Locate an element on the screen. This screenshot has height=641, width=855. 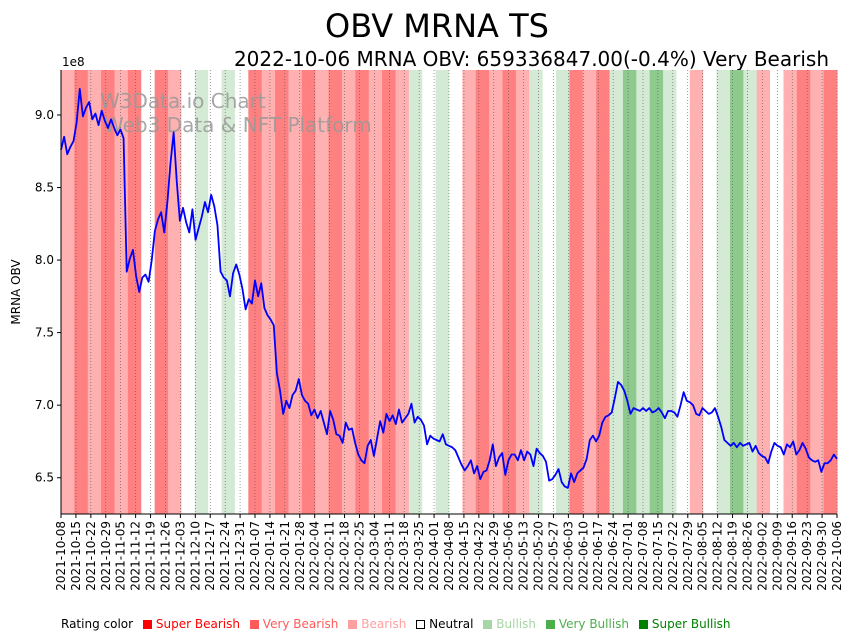
x-tick-label: 2022-04-15 is located at coordinates (464, 556).